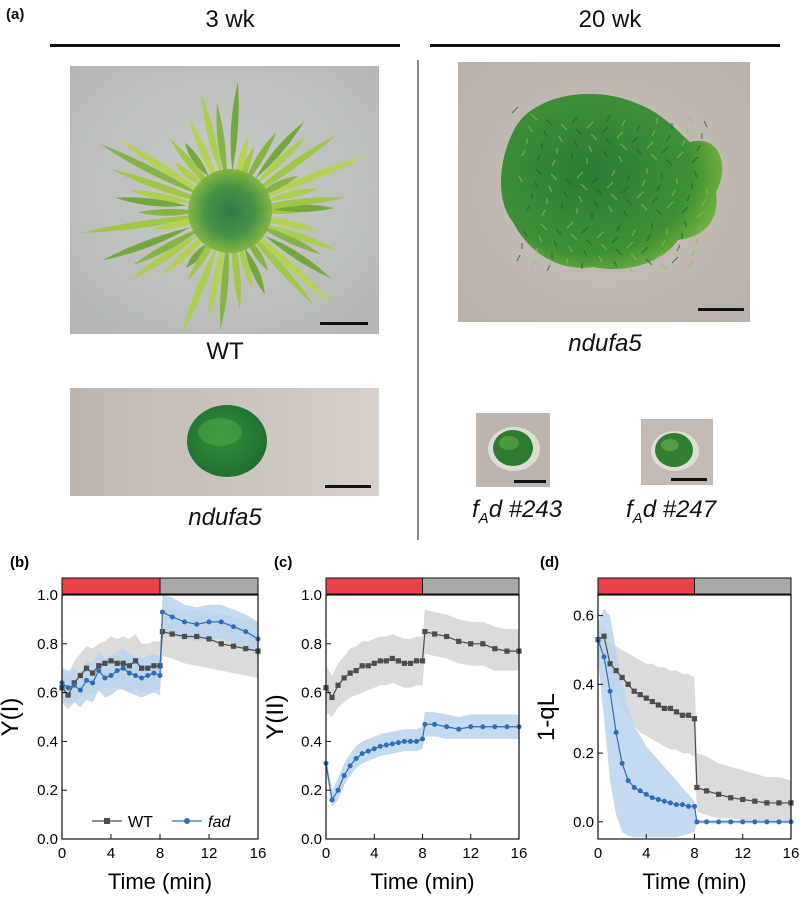 This screenshot has height=904, width=800. What do you see at coordinates (311, 790) in the screenshot?
I see `y-tick-label: 0.2` at bounding box center [311, 790].